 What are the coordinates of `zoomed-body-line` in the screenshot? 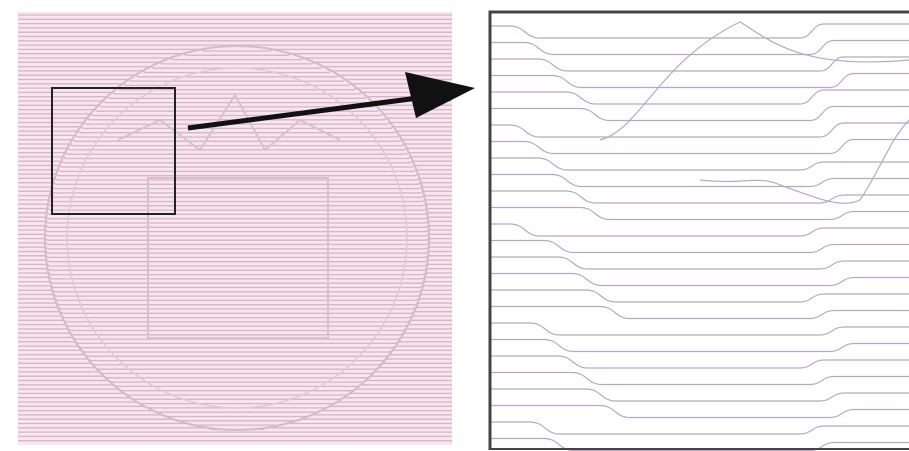 It's located at (804, 161).